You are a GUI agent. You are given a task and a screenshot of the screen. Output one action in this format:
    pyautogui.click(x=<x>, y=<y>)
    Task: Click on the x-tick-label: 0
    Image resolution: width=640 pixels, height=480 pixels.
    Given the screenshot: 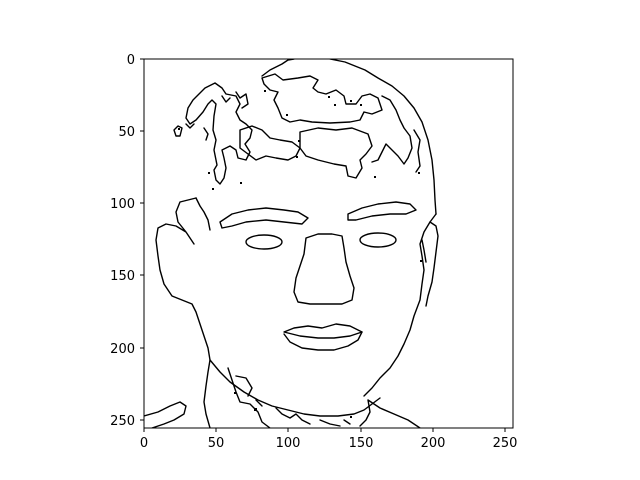 What is the action you would take?
    pyautogui.click(x=144, y=443)
    